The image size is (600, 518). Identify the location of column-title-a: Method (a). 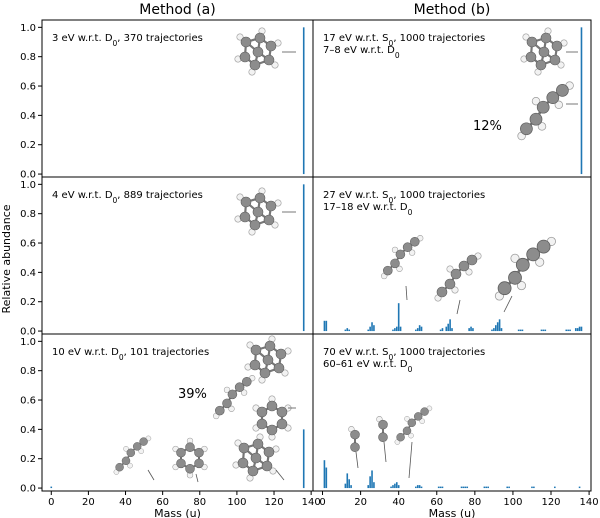
(177, 10).